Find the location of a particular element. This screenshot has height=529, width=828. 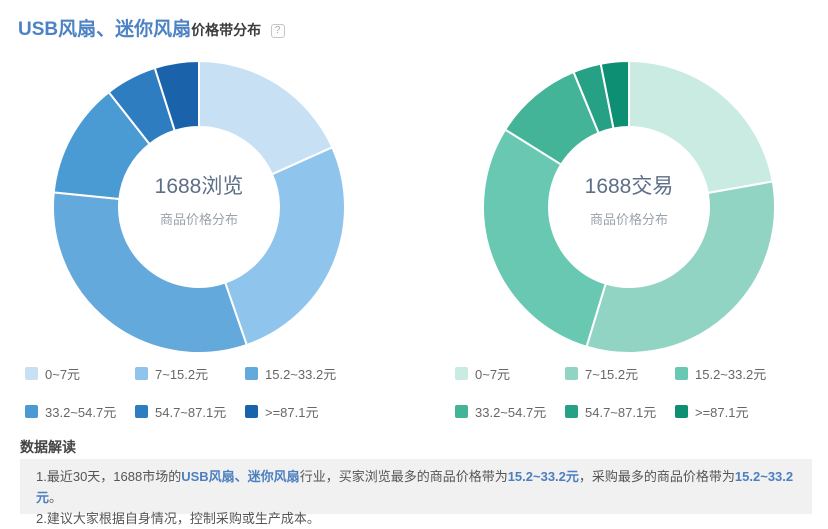

insight-highlight-browse-band: 15.2~33.2元 is located at coordinates (543, 476).